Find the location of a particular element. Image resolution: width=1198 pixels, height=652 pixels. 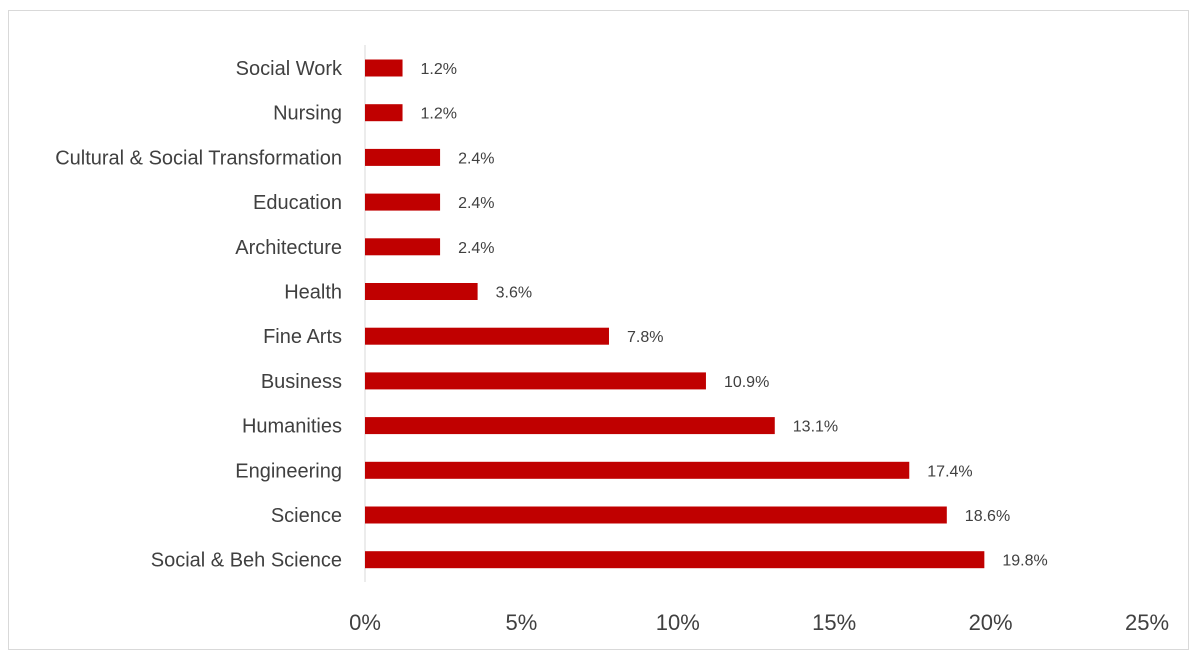

category-label: Fine Arts is located at coordinates (302, 337).